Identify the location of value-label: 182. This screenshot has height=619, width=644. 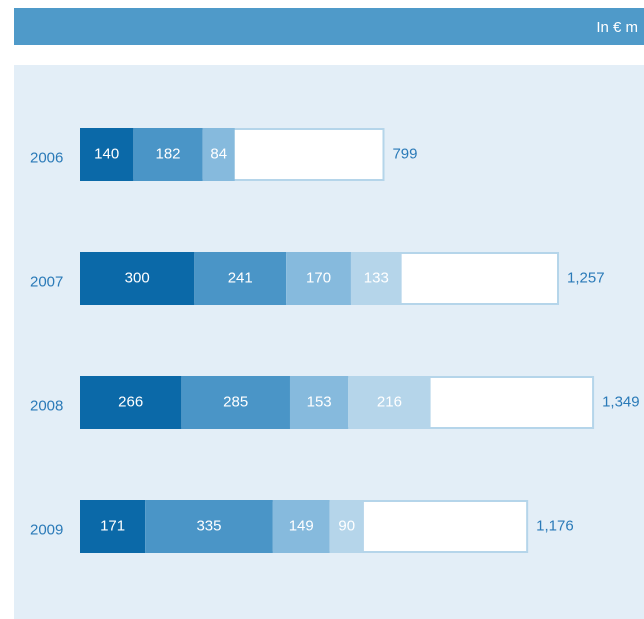
(168, 153).